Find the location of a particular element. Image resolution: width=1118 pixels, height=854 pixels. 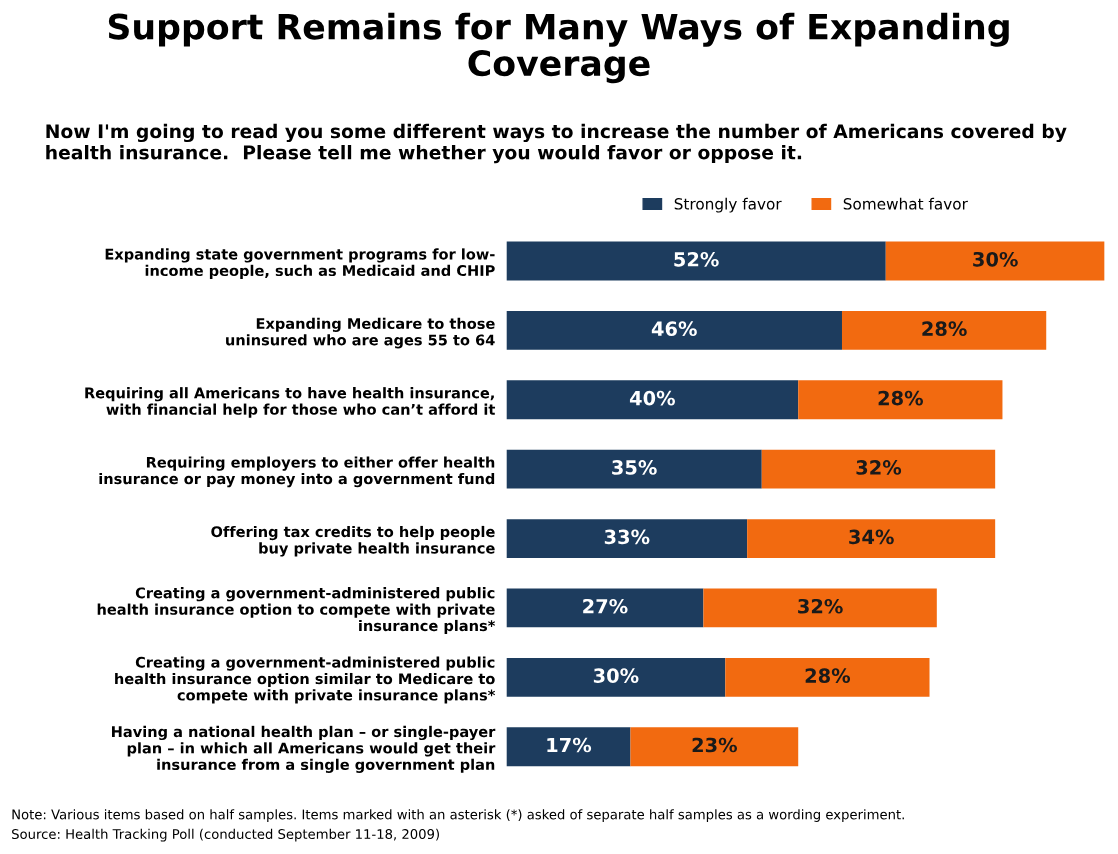

y-tick-label: Creating a government-administered public health insurance option similar to Medicare to compete with private insurance plans* is located at coordinates (305, 680).